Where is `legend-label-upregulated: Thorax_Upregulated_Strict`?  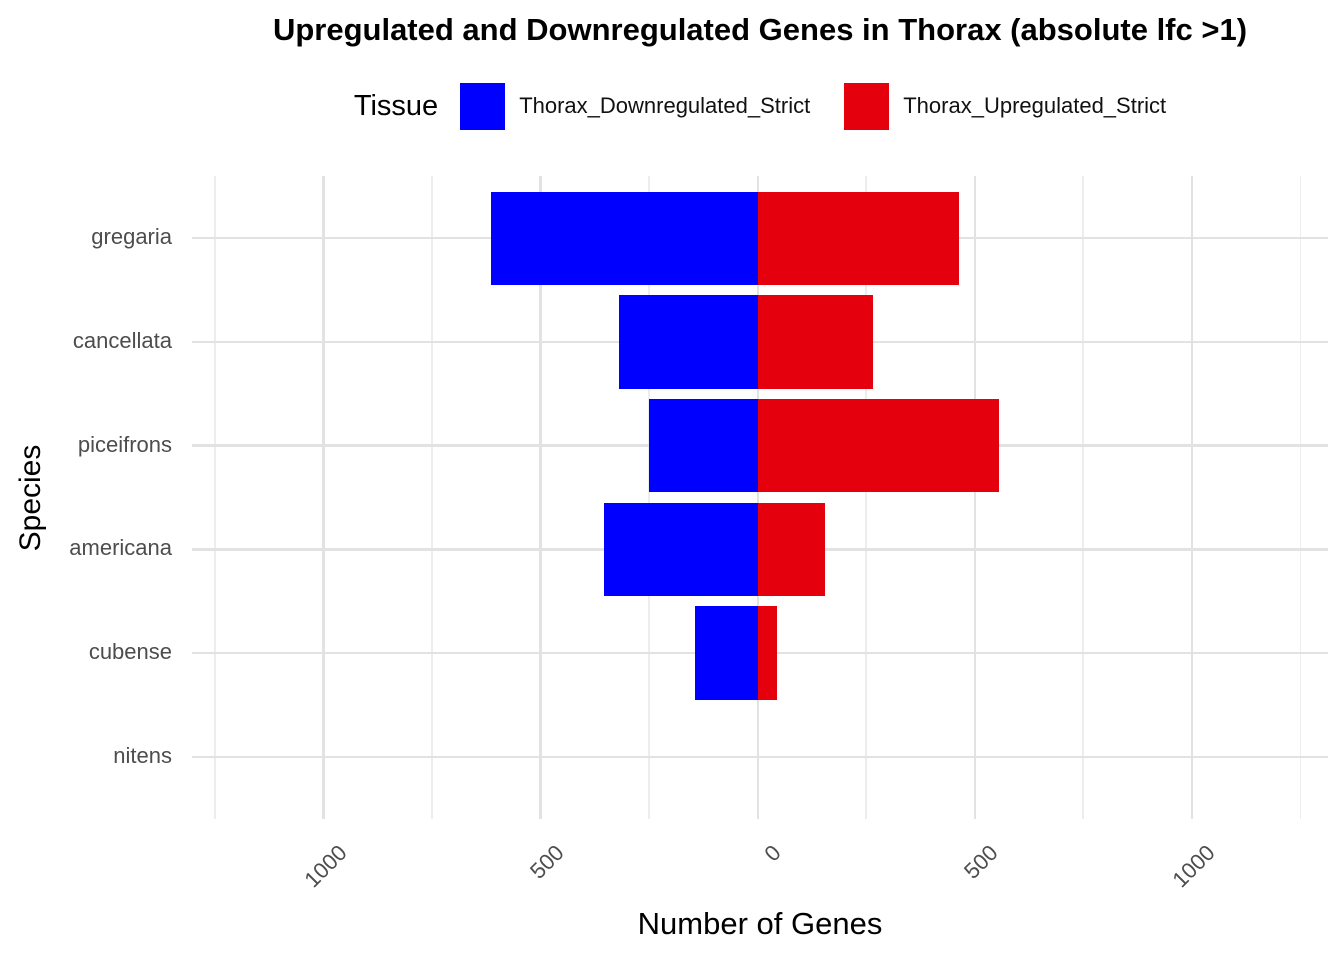
legend-label-upregulated: Thorax_Upregulated_Strict is located at coordinates (1035, 105).